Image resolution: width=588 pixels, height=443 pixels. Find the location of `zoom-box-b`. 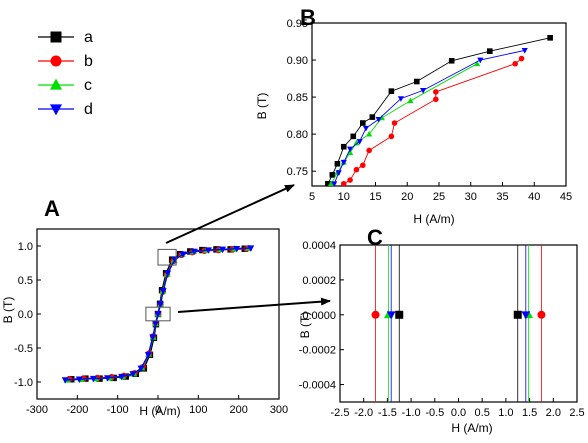

zoom-box-b is located at coordinates (167, 257).